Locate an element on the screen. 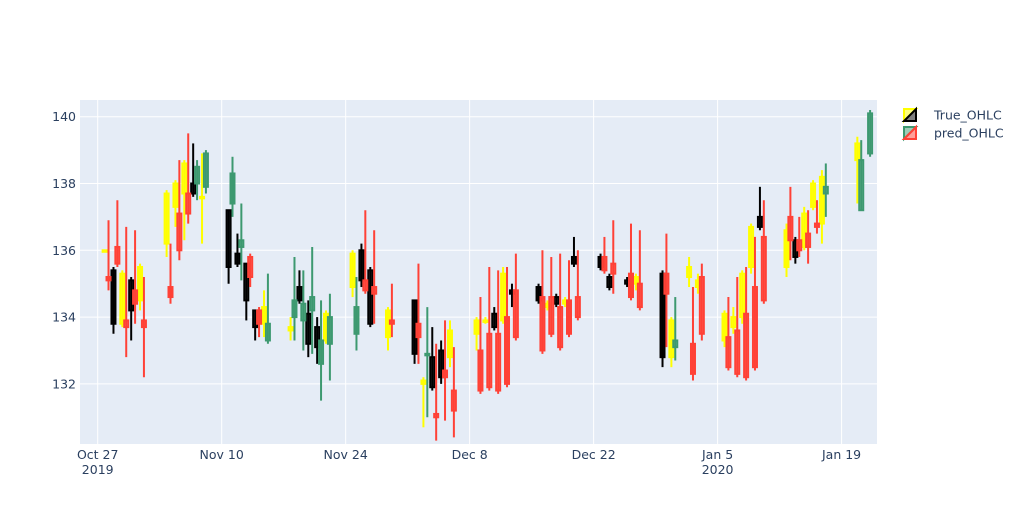 The height and width of the screenshot is (525, 1020). legend-item-True_OHLC: True_OHLC is located at coordinates (951, 115).